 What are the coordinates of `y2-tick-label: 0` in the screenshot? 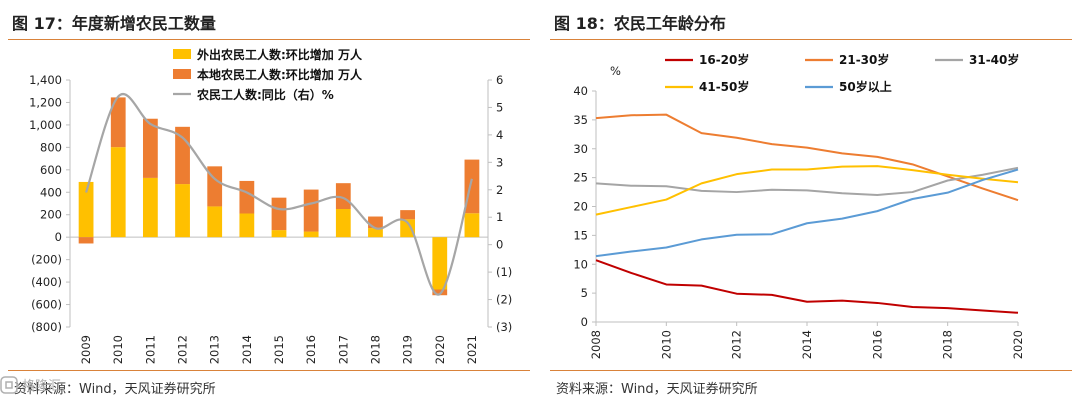 It's located at (499, 245).